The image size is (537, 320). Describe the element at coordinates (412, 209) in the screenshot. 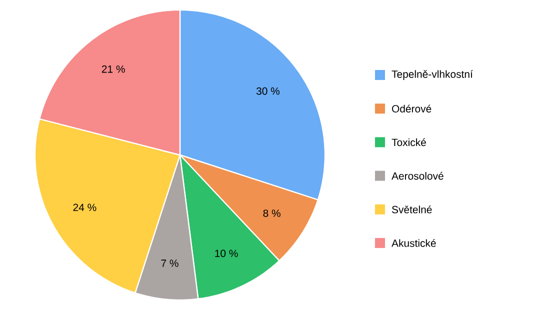

I see `legend-label: Světelné` at that location.